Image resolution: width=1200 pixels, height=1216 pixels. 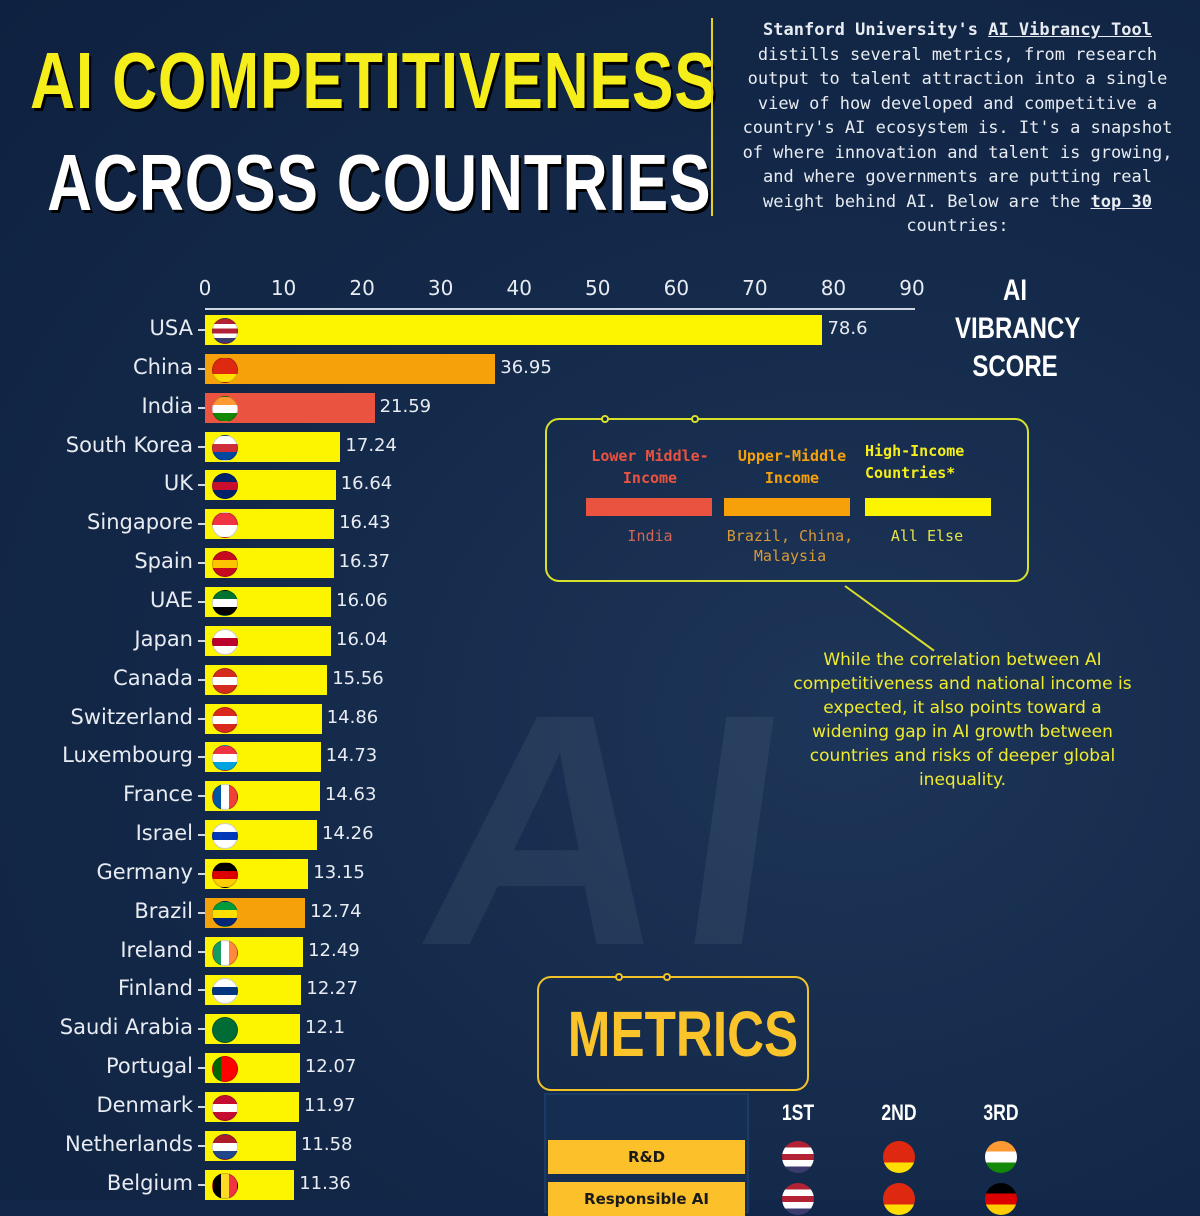 I want to click on country-label: Singapore, so click(x=140, y=522).